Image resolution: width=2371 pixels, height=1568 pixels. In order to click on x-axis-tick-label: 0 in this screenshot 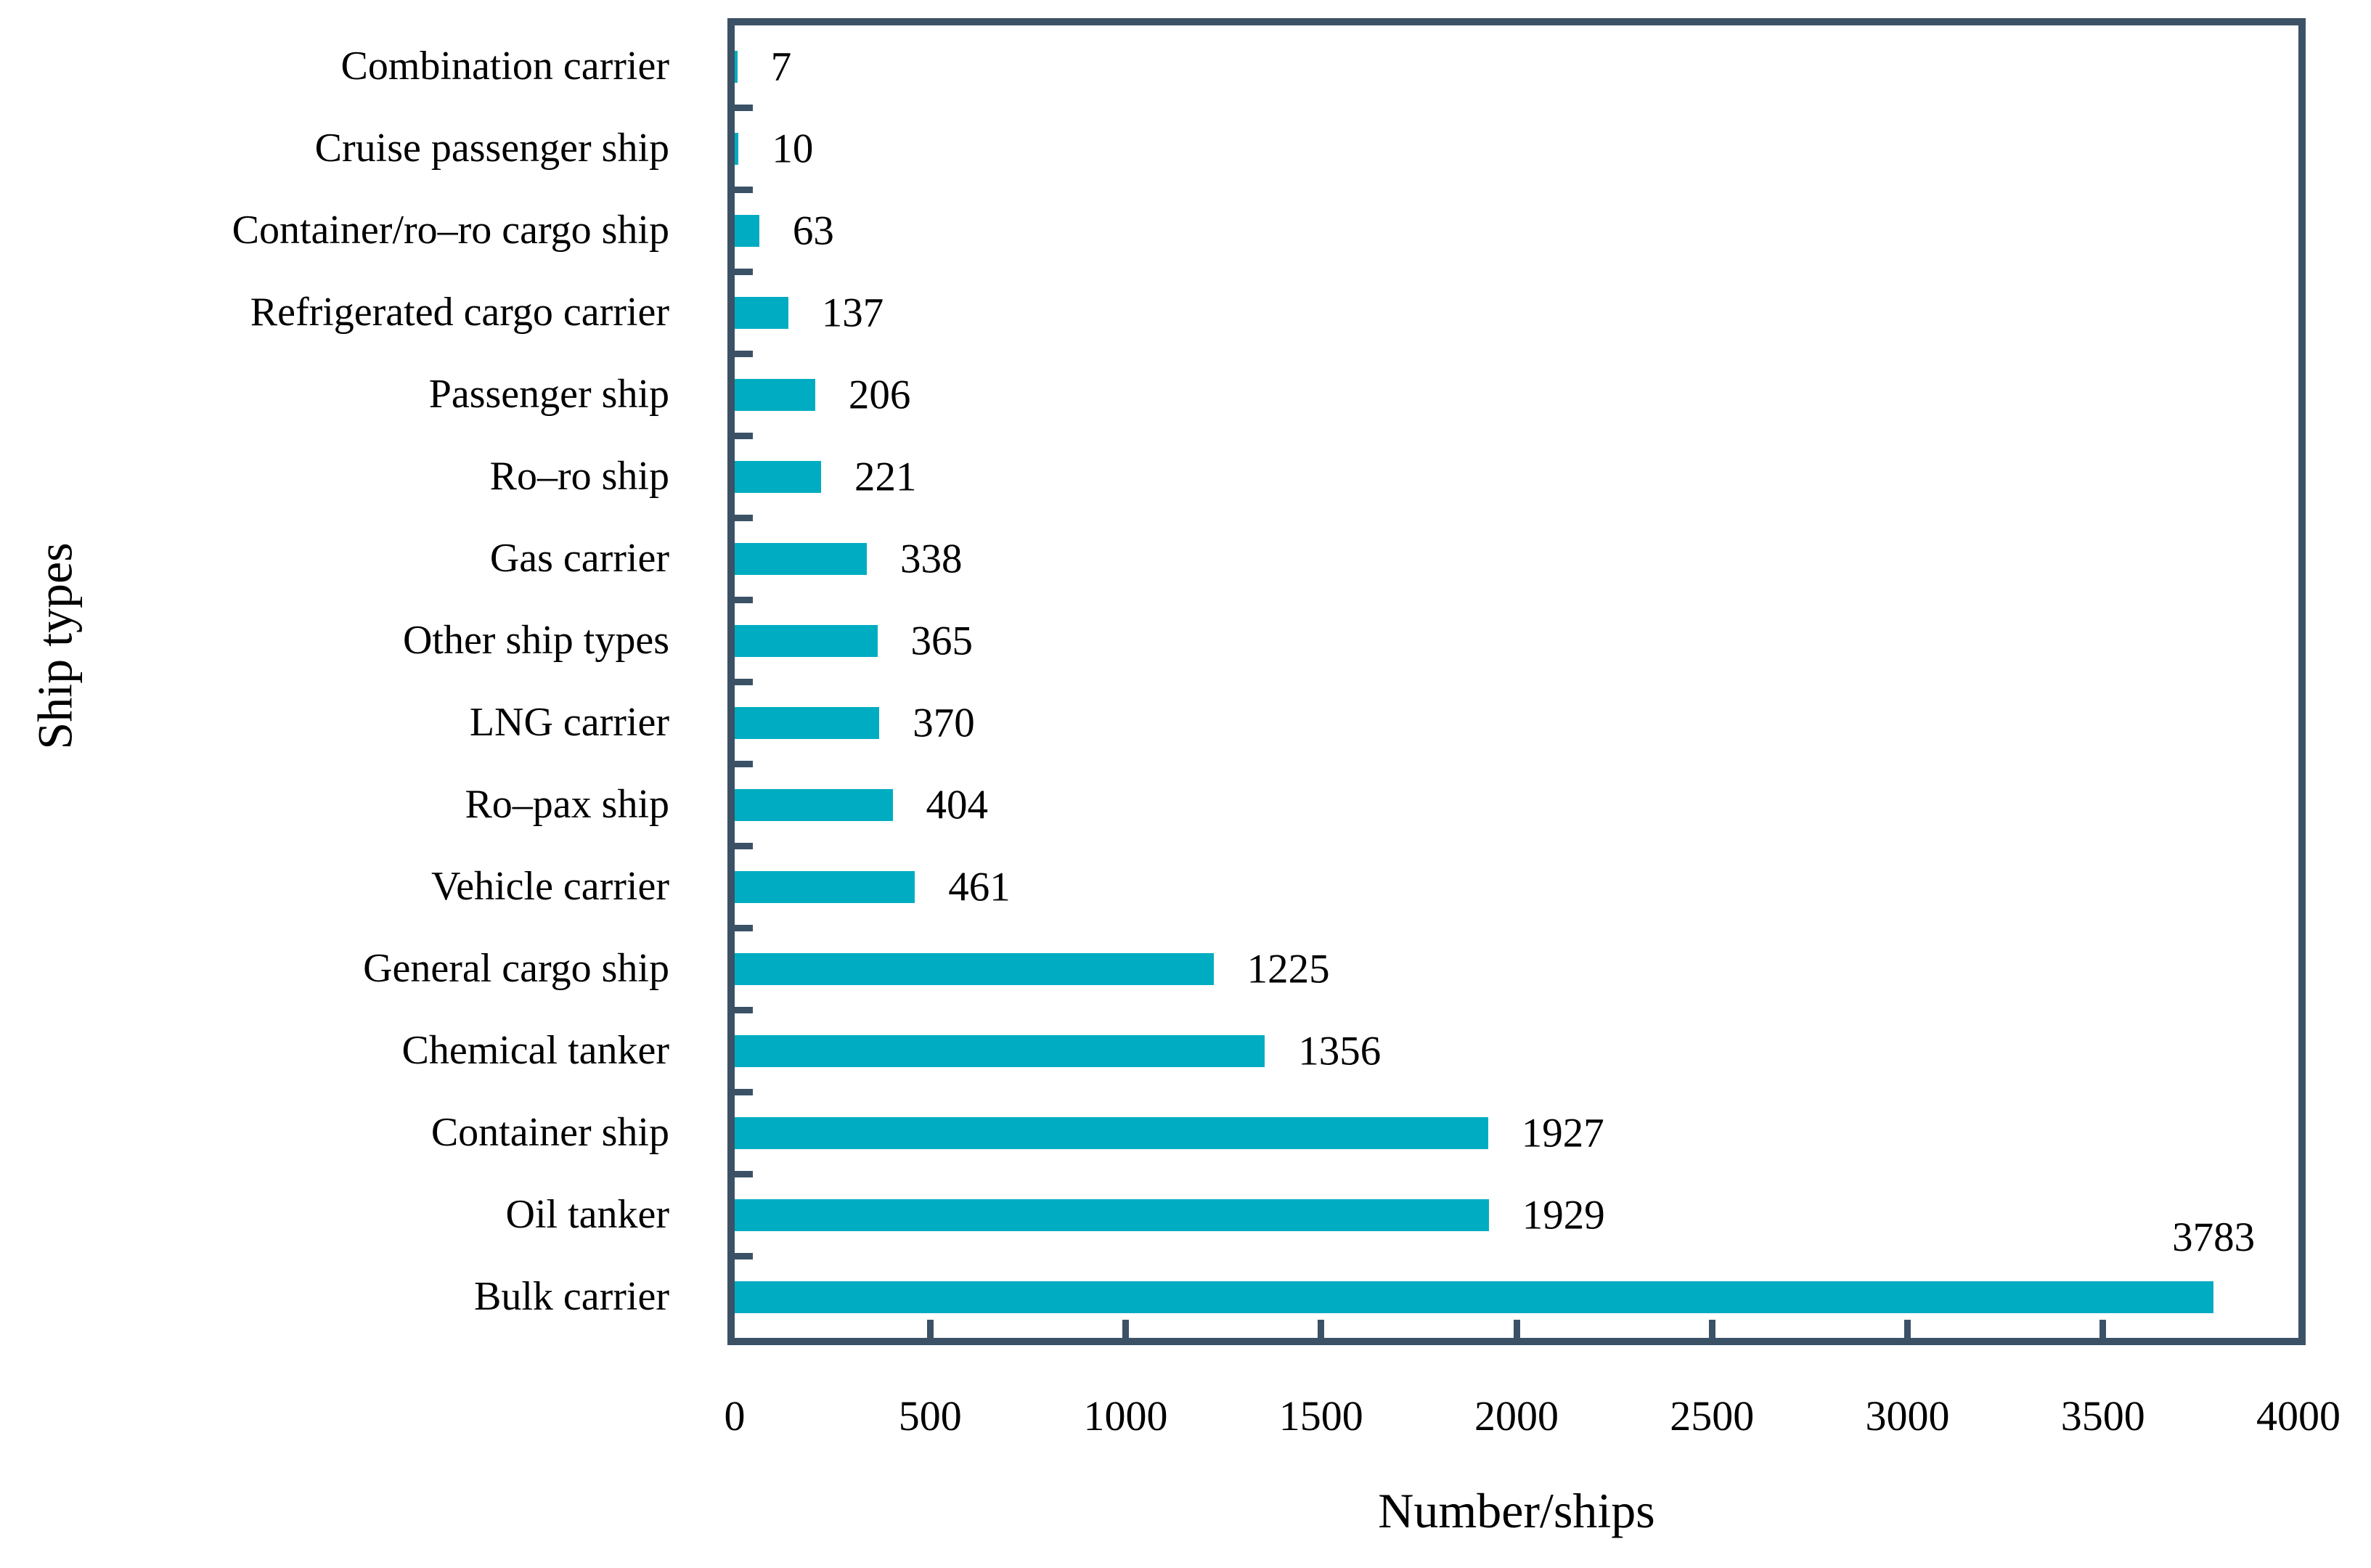, I will do `click(735, 1416)`.